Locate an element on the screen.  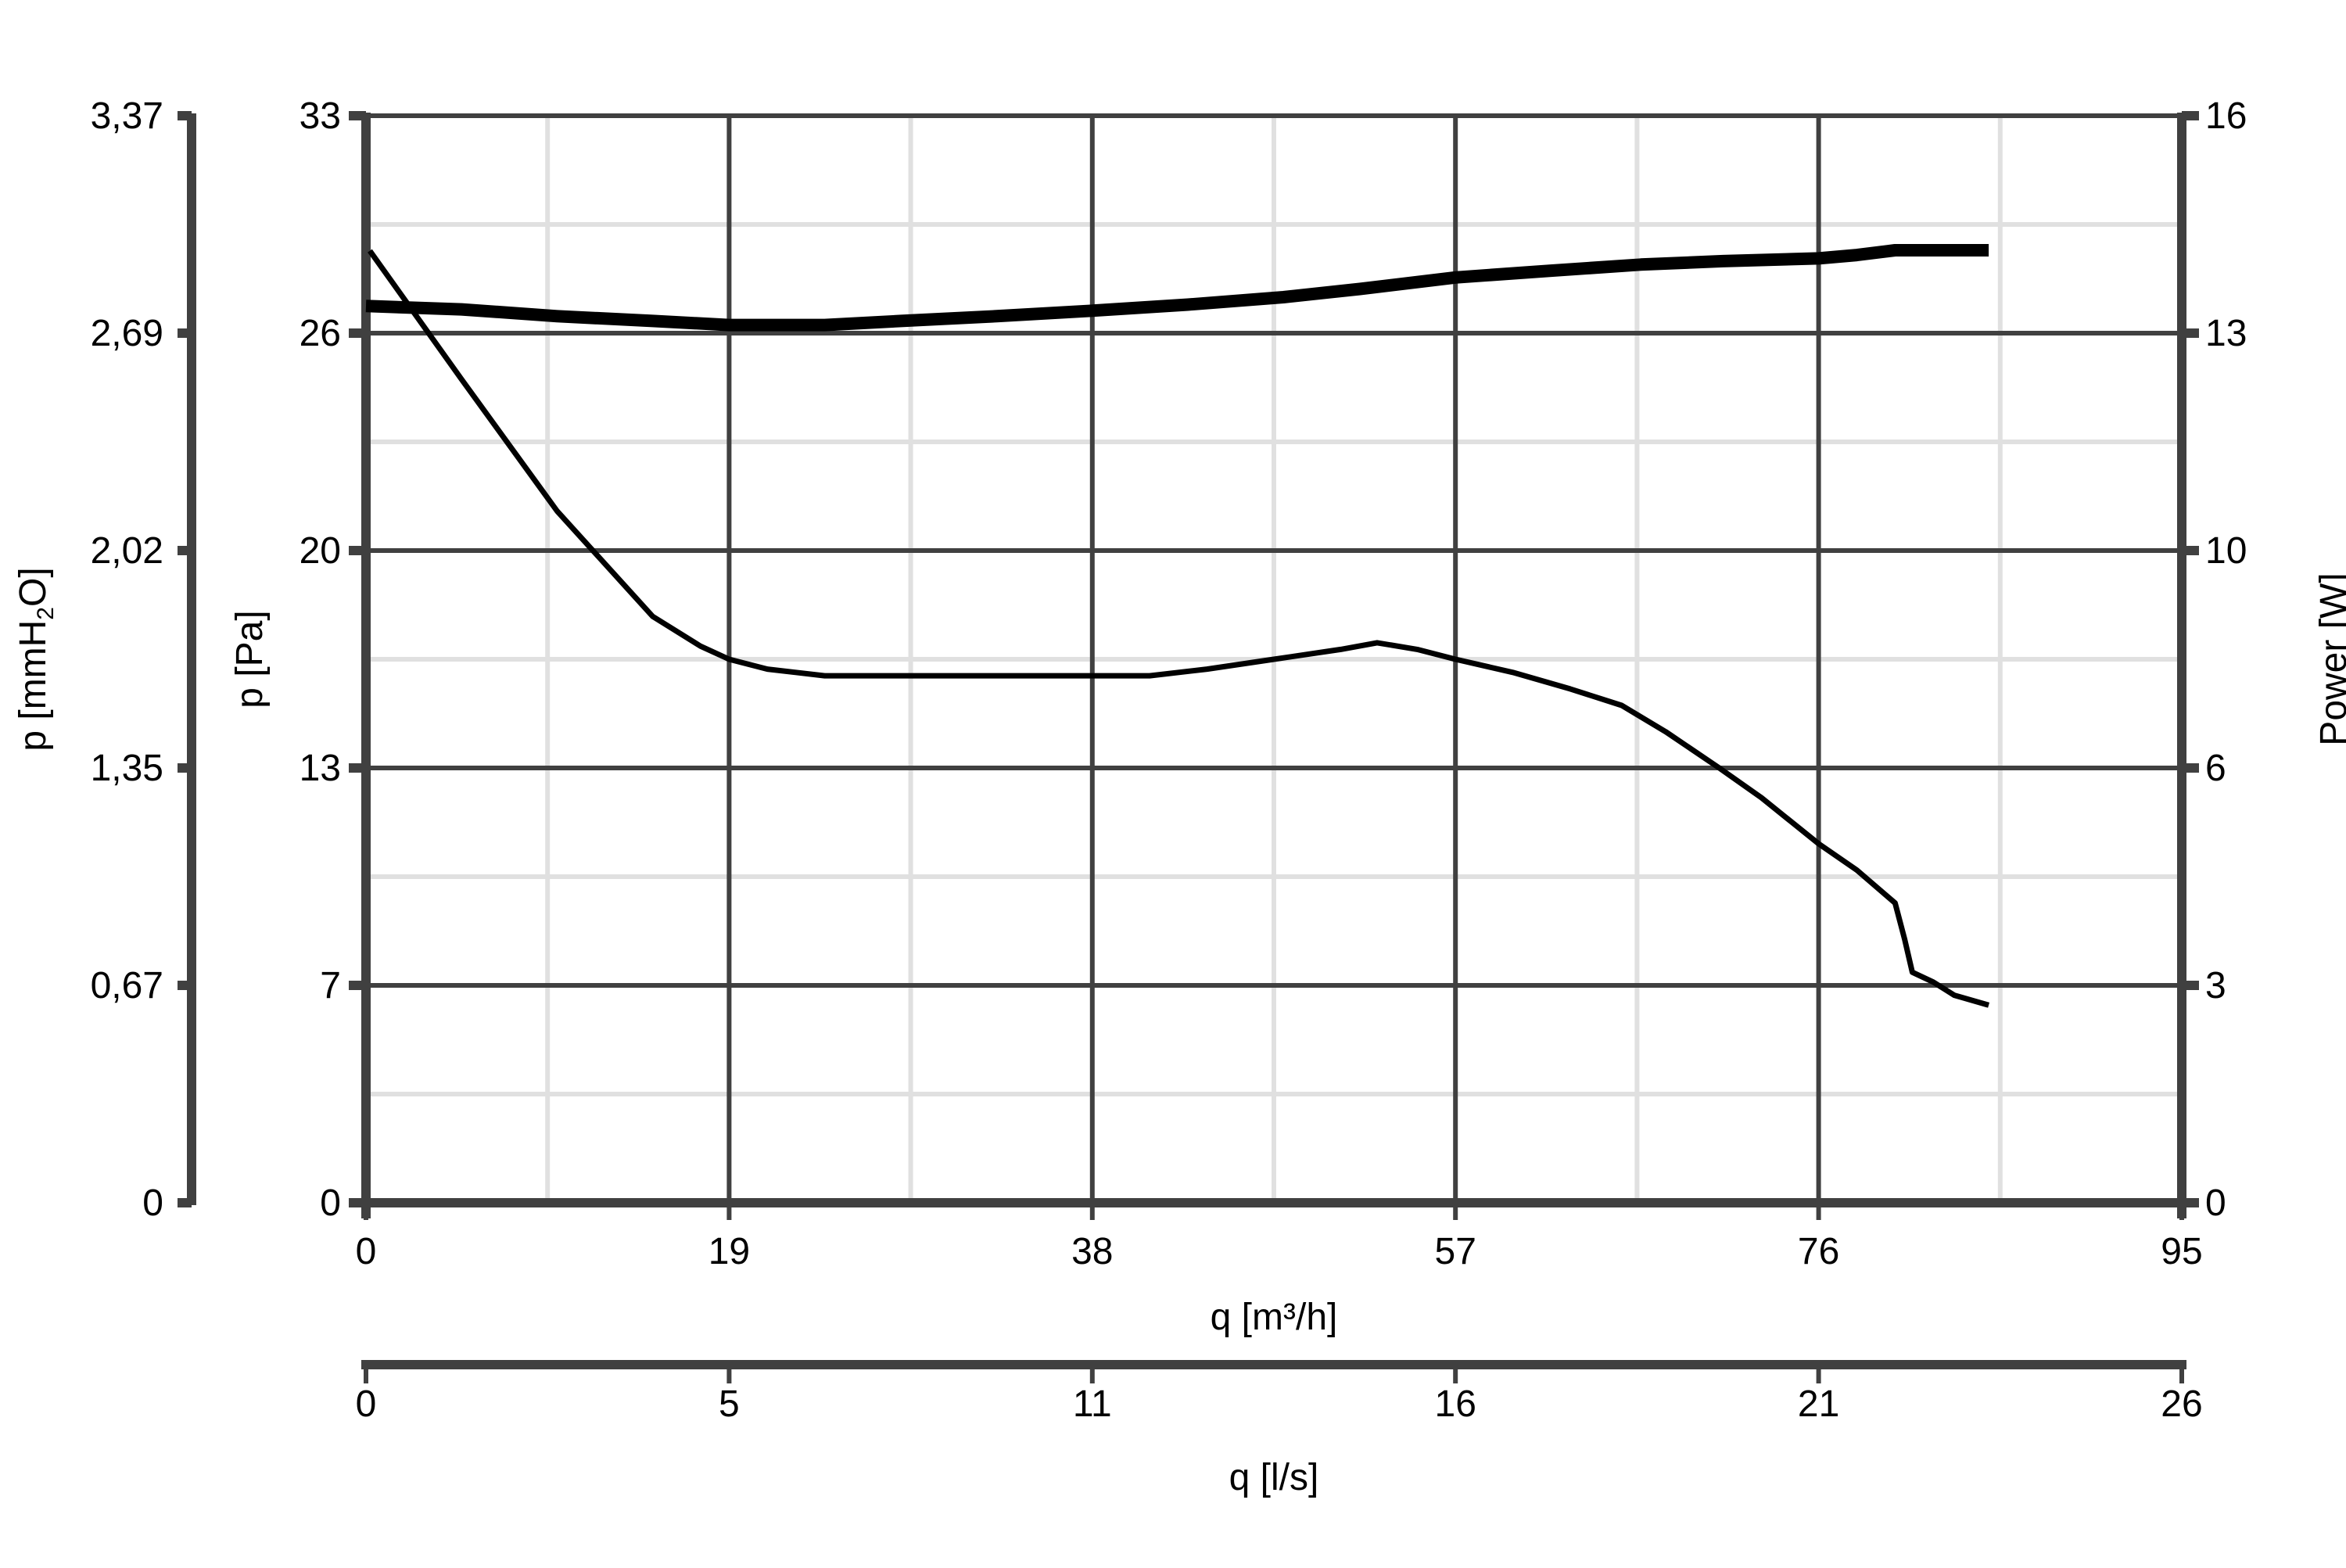
y-tick-label-power: 10 is located at coordinates (2226, 551).